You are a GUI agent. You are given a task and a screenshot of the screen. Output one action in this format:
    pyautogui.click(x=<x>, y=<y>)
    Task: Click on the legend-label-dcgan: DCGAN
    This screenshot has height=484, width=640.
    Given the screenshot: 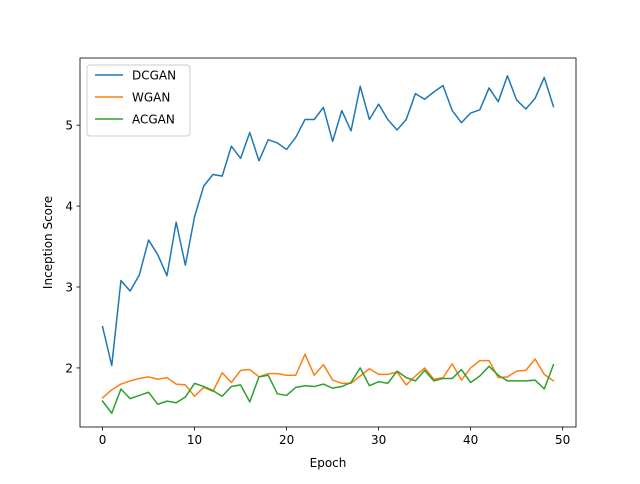 What is the action you would take?
    pyautogui.click(x=154, y=76)
    